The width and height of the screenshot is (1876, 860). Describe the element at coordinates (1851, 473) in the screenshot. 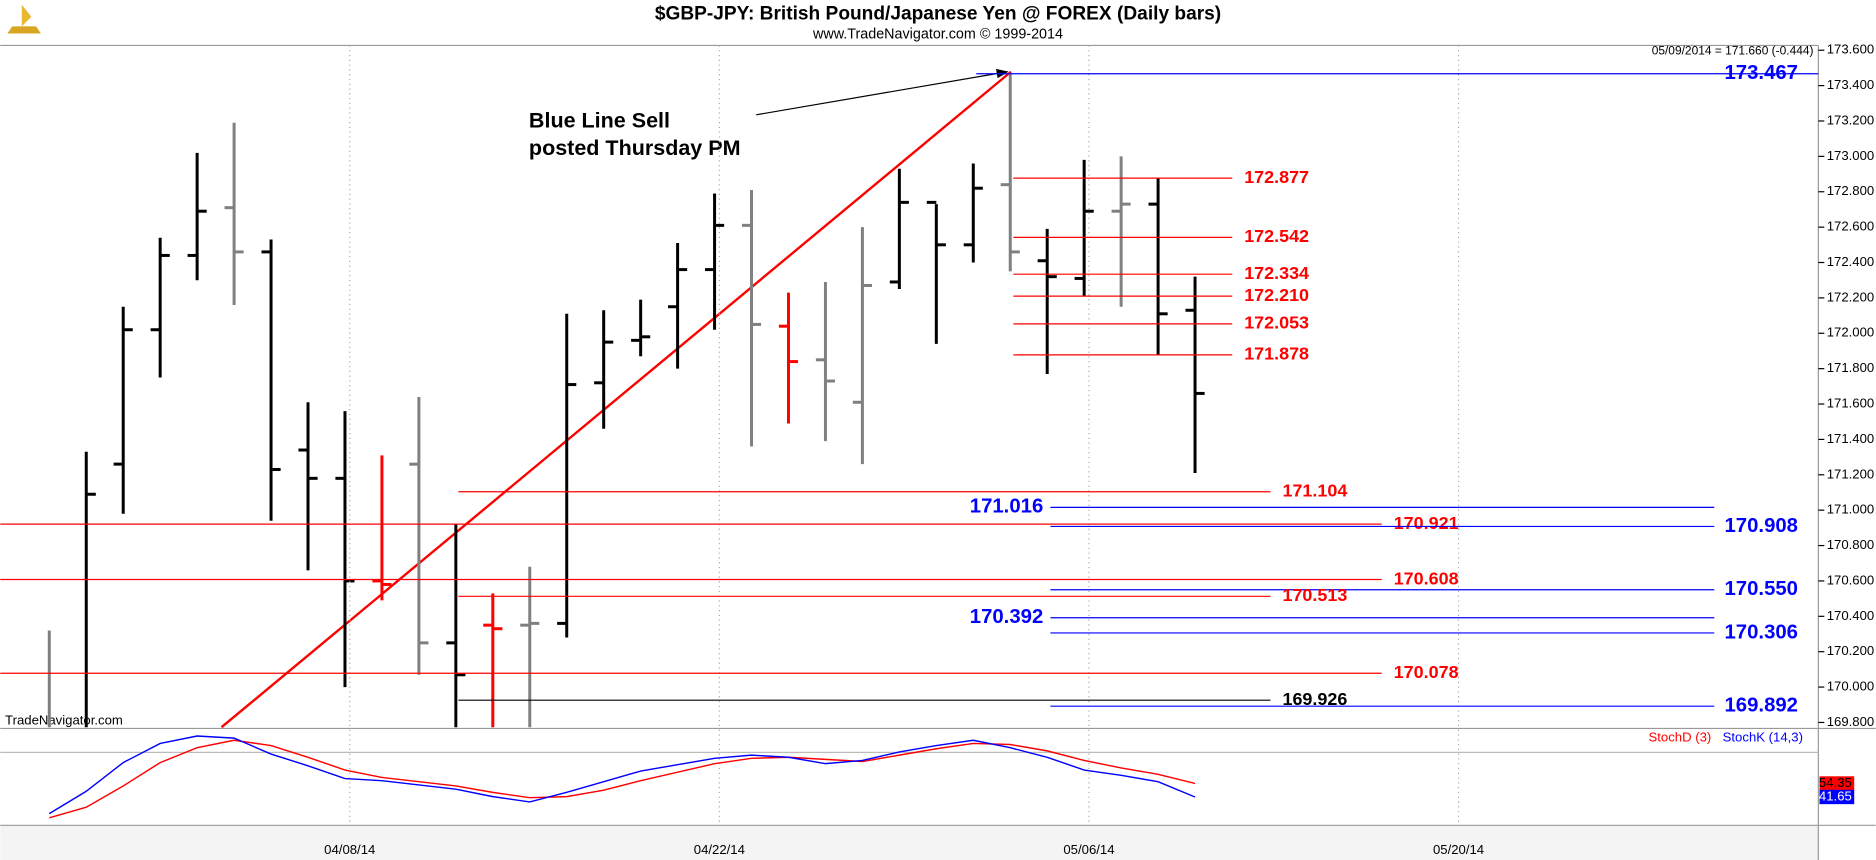

I see `y-tick-label: 171.200` at that location.